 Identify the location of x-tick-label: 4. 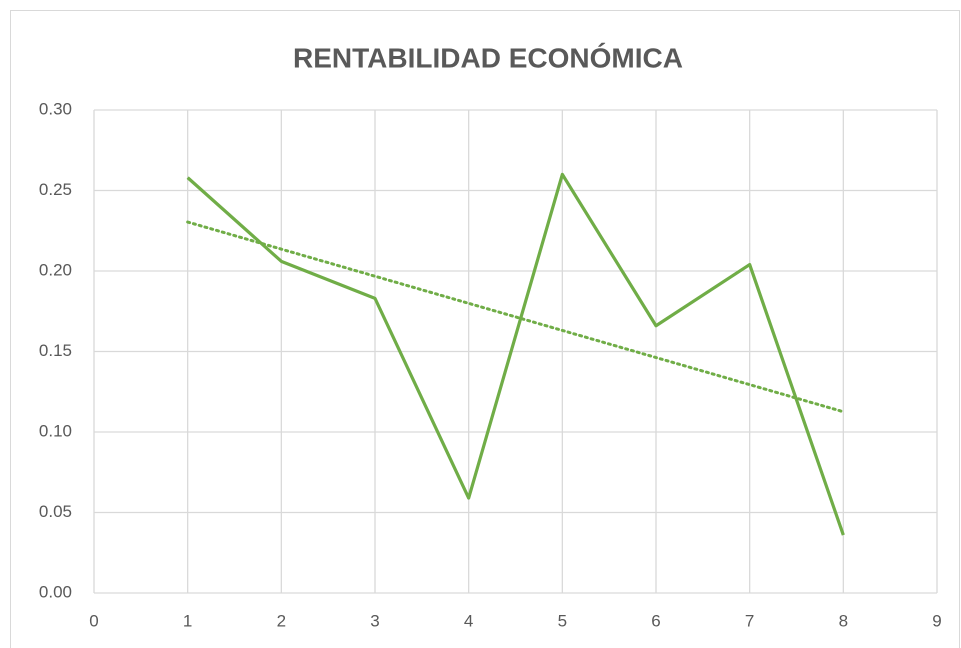
(468, 620).